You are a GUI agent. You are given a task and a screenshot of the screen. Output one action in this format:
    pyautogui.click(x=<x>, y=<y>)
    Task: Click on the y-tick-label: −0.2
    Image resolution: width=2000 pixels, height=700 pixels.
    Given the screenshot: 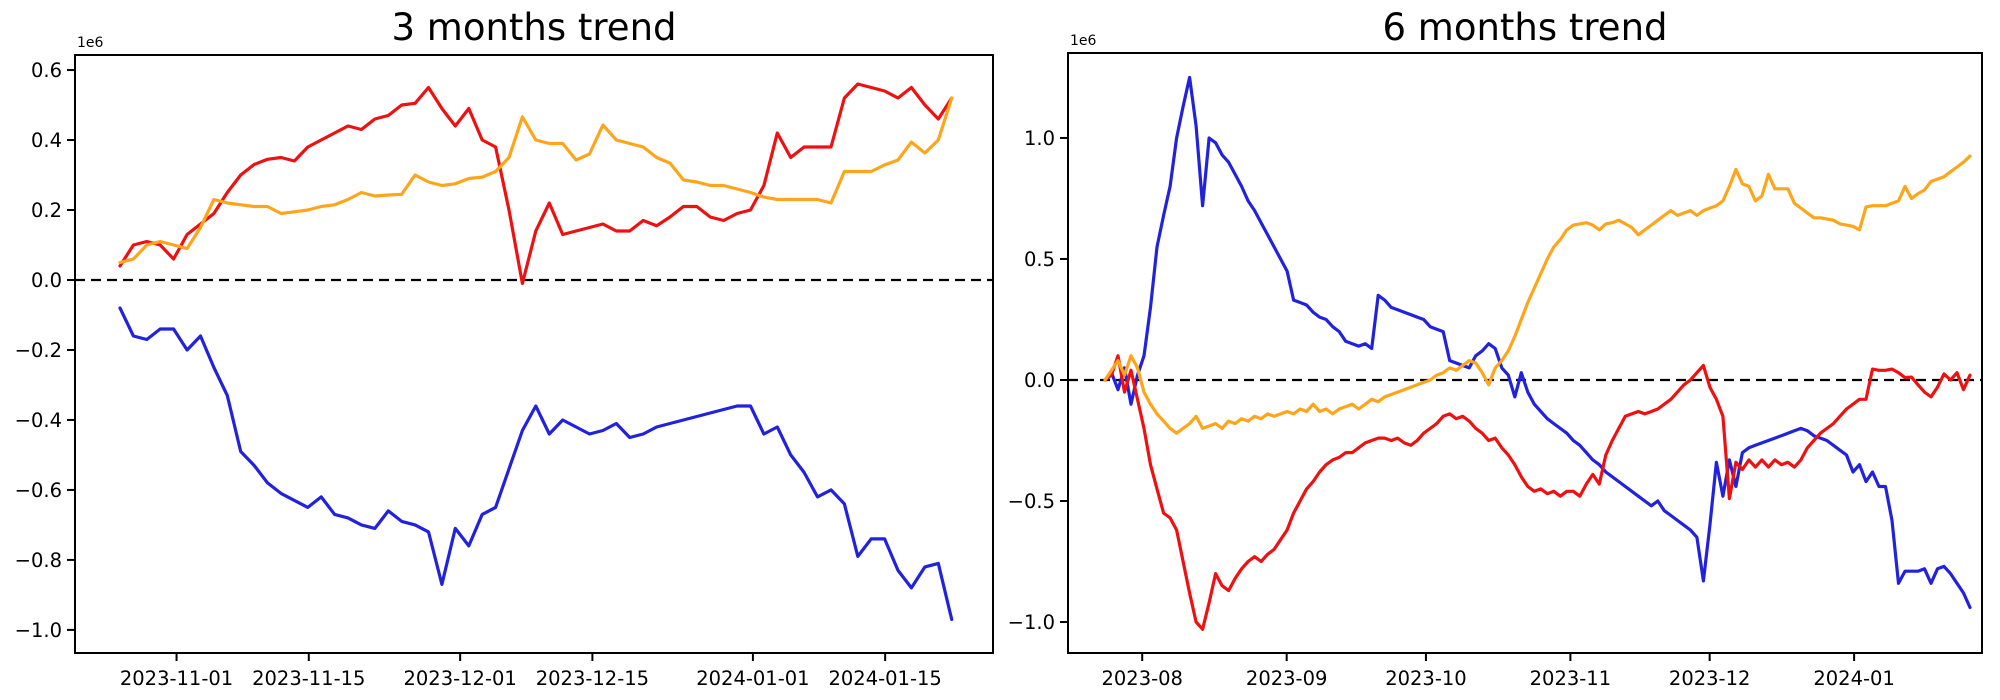 What is the action you would take?
    pyautogui.click(x=38, y=350)
    